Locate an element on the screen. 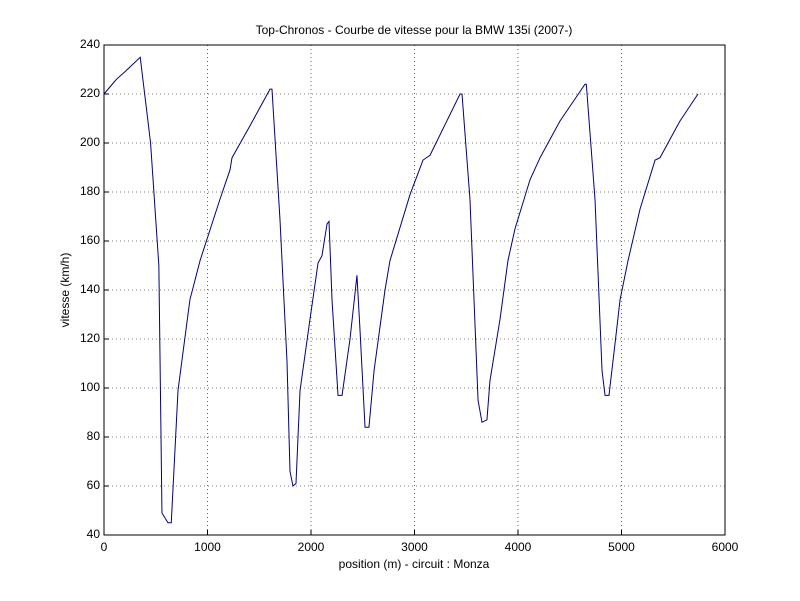  y-tick-label: 180 is located at coordinates (90, 191).